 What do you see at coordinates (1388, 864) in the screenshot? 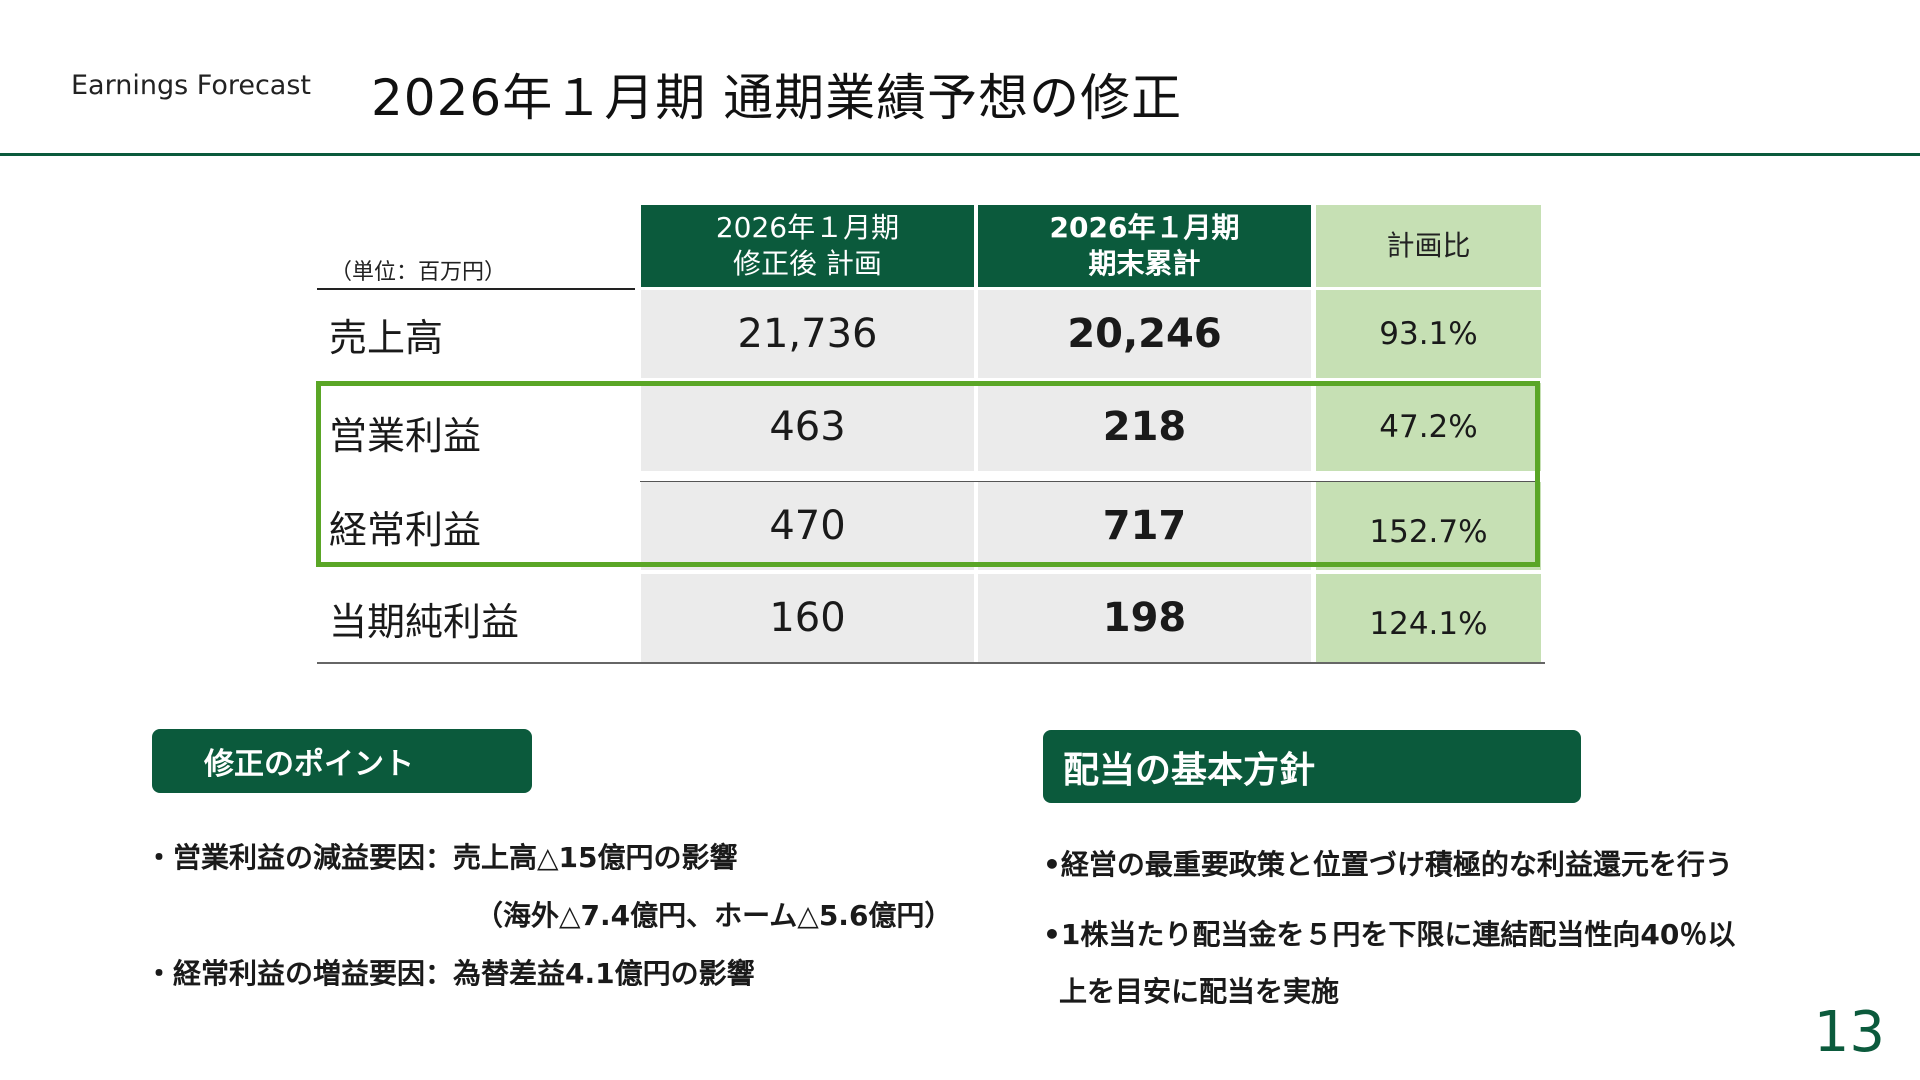
I see `dividend-point-1: •経営の最重要政策と位置づけ積極的な利益還元を行う` at bounding box center [1388, 864].